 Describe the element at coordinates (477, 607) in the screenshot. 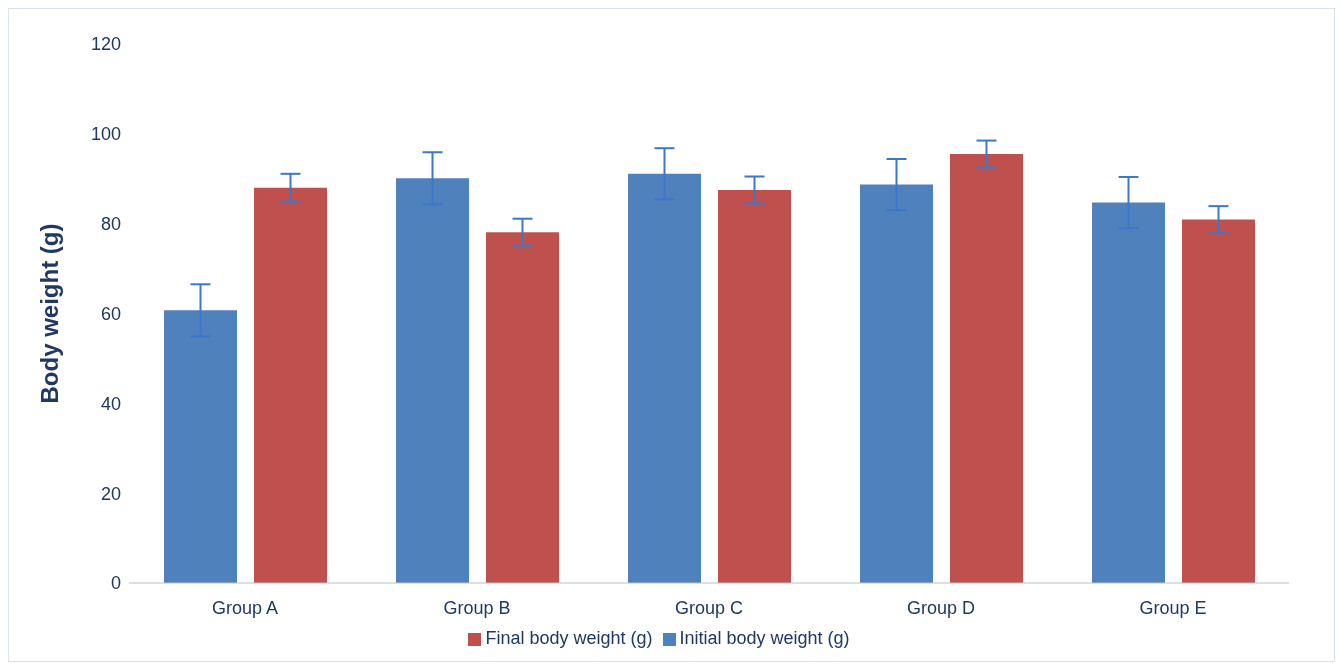

I see `x-tick-label: Group B` at that location.